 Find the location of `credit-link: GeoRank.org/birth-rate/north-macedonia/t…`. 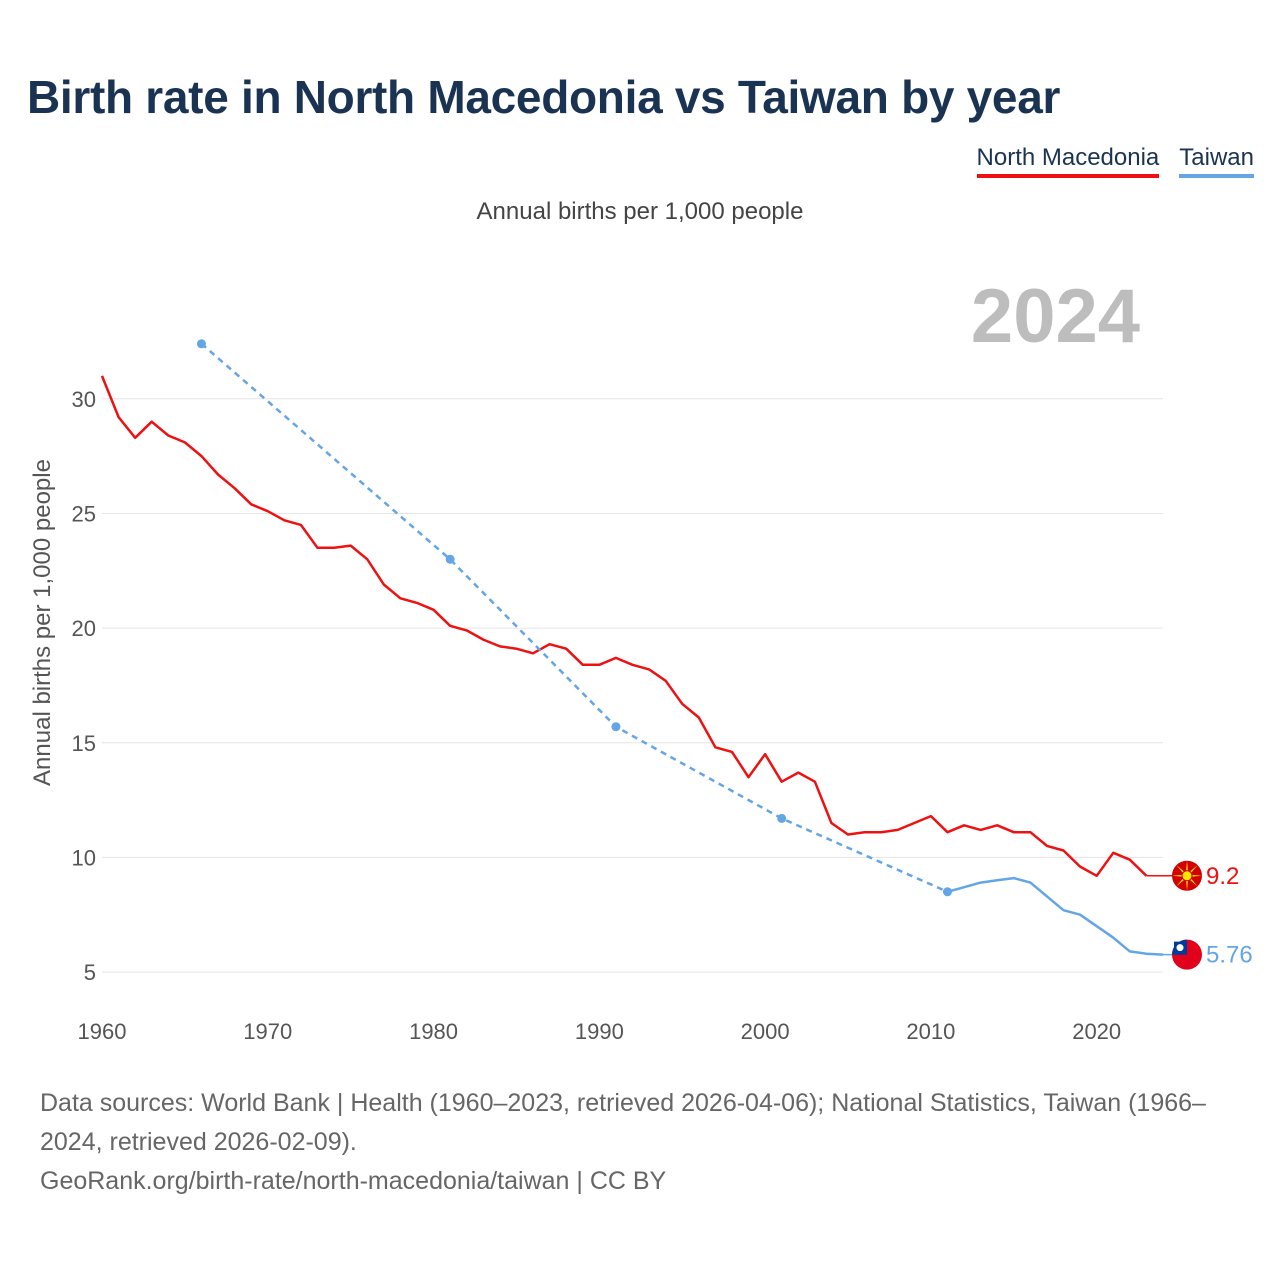

credit-link: GeoRank.org/birth-rate/north-macedonia/t… is located at coordinates (353, 1181).